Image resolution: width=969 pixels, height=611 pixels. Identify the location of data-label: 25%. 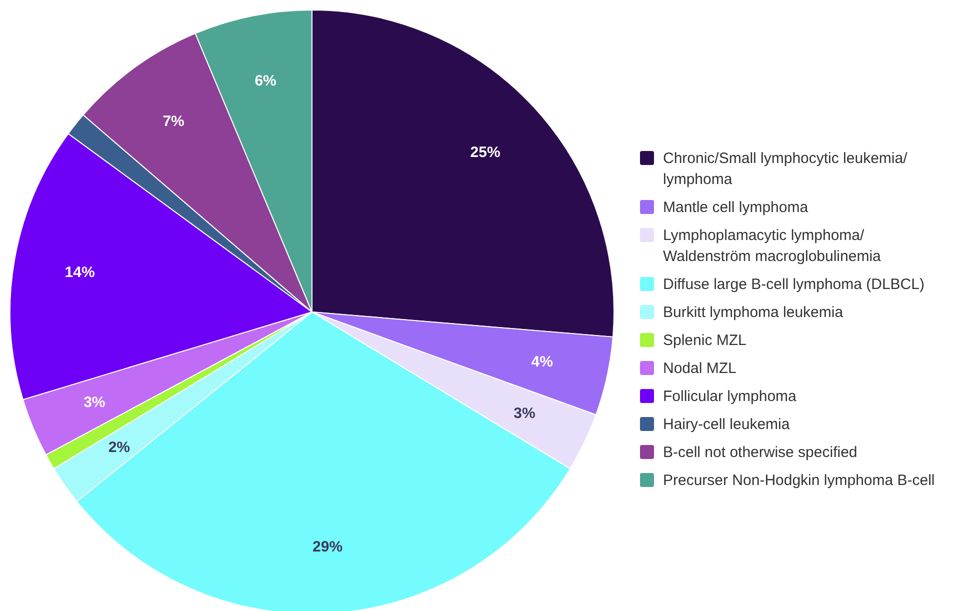
(485, 152).